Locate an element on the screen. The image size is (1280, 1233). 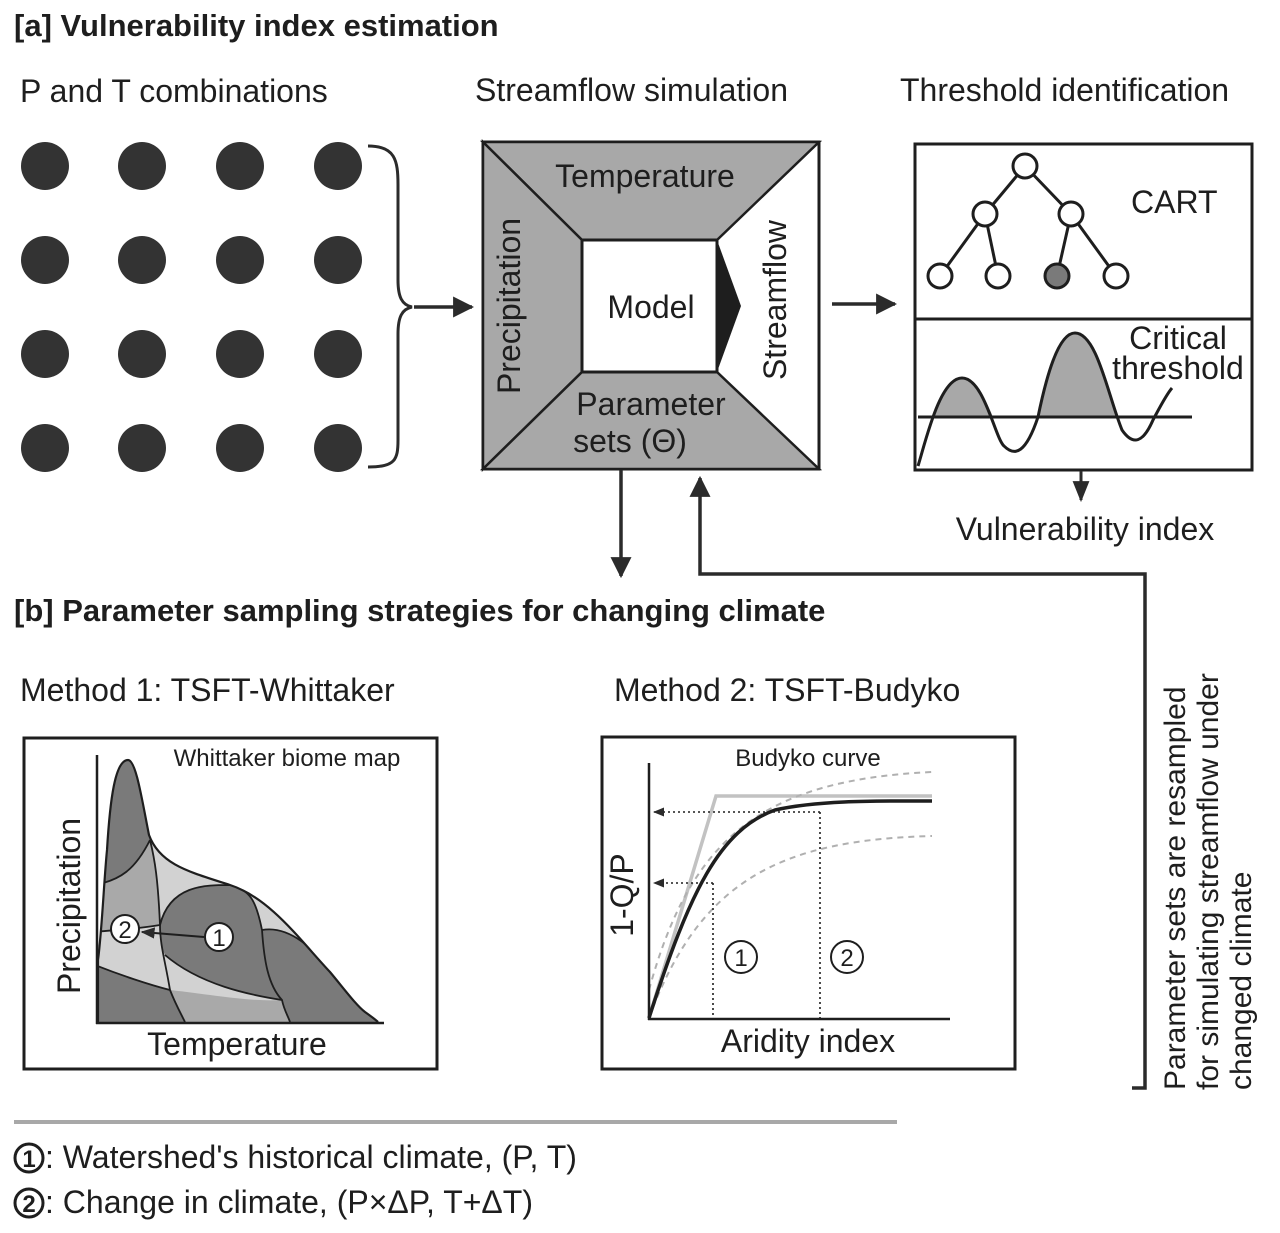
precipitation-label: Precipitation is located at coordinates (509, 306).